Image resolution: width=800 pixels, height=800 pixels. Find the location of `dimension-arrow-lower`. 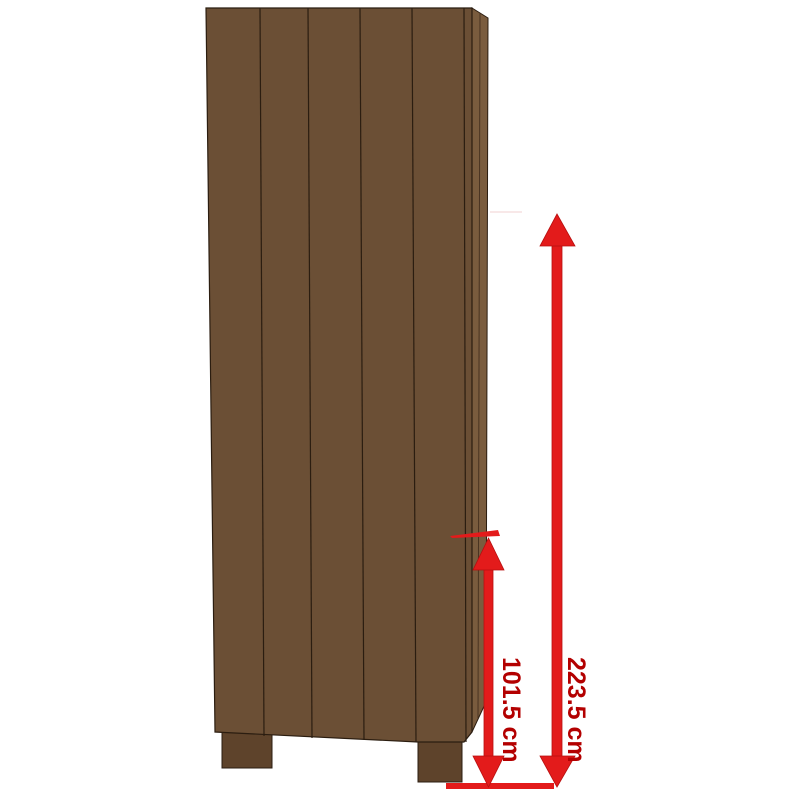

dimension-arrow-lower is located at coordinates (488, 662).